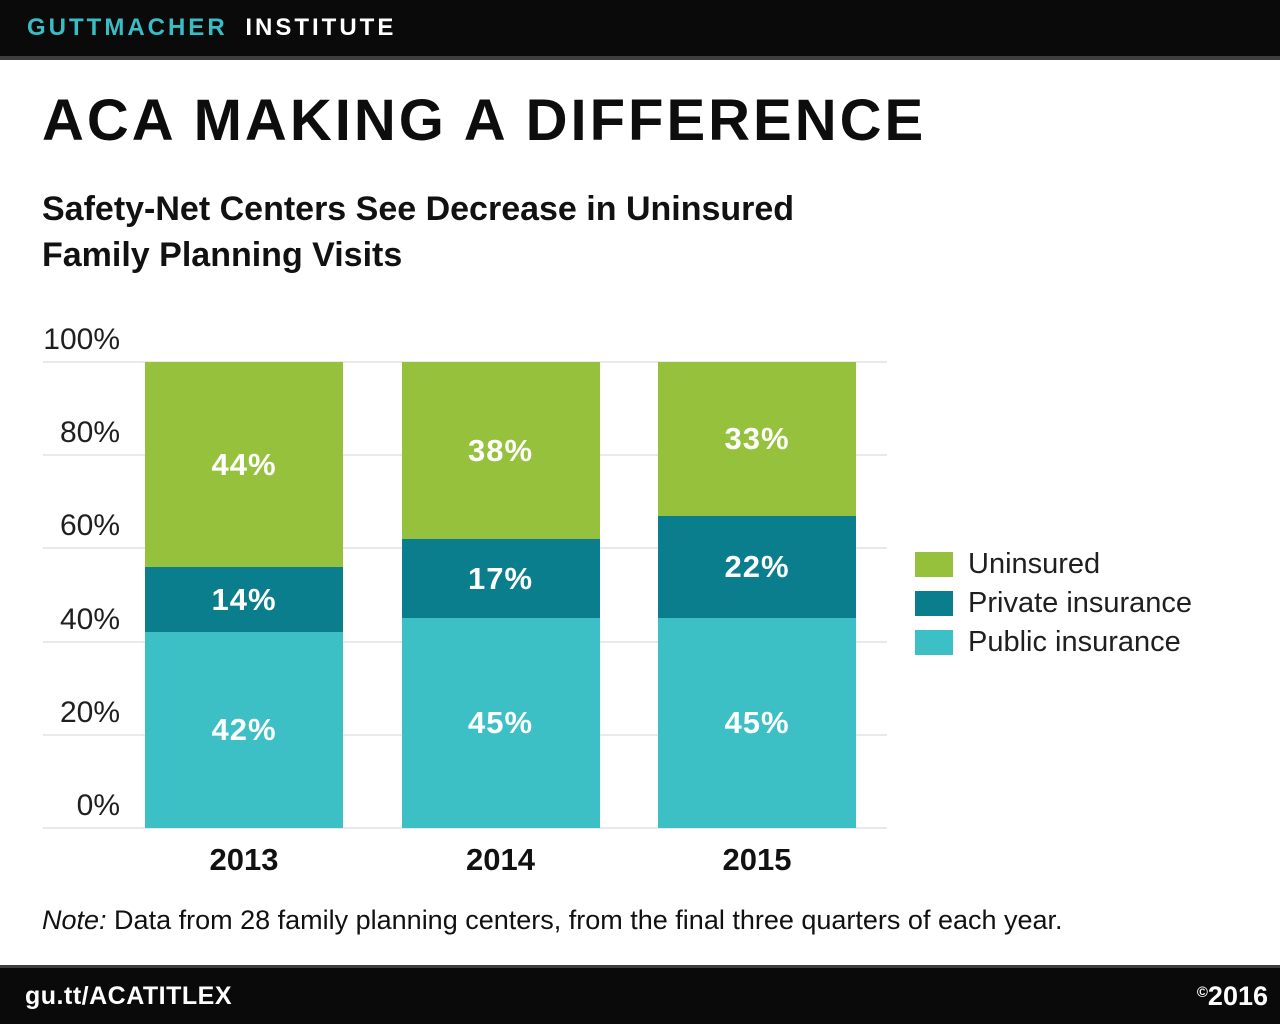 This screenshot has width=1280, height=1024. What do you see at coordinates (128, 995) in the screenshot?
I see `footer-short-link: gu.tt/ACATITLEX` at bounding box center [128, 995].